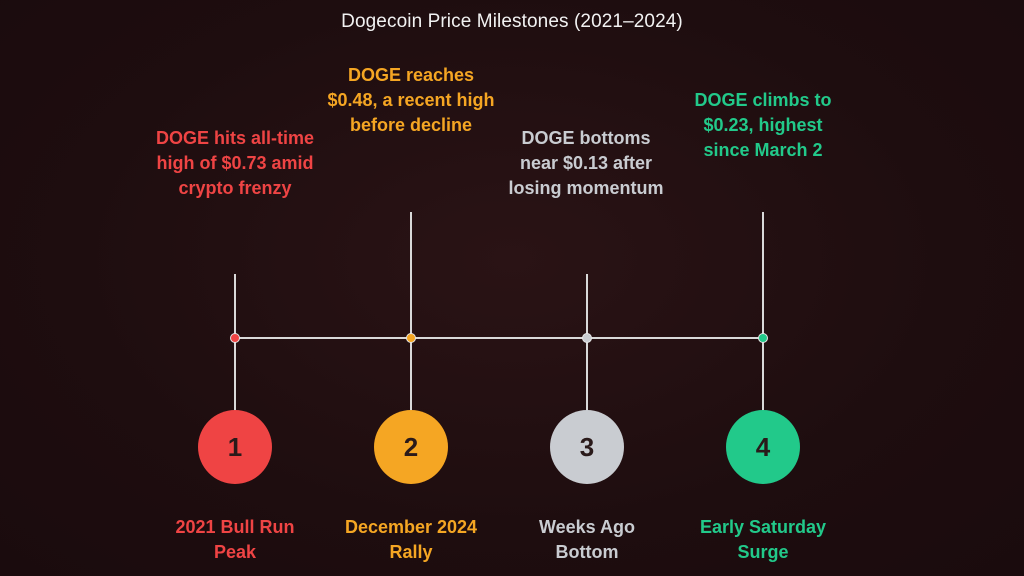 The width and height of the screenshot is (1024, 576). I want to click on milestone-circle-2: 2, so click(411, 447).